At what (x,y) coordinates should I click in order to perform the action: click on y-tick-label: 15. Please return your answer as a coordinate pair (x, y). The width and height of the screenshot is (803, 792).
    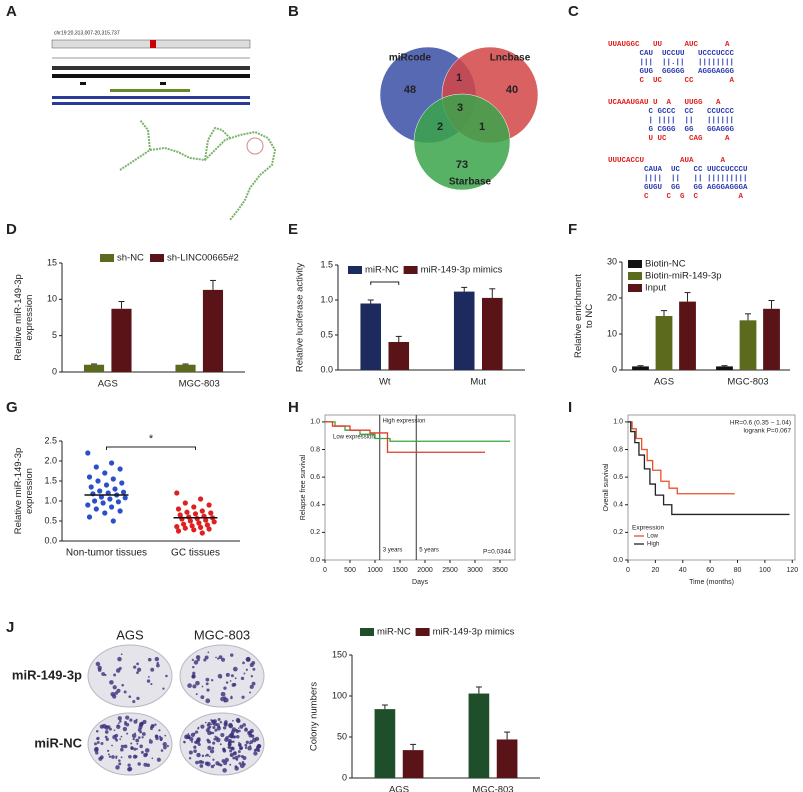
    Looking at the image, I should click on (52, 262).